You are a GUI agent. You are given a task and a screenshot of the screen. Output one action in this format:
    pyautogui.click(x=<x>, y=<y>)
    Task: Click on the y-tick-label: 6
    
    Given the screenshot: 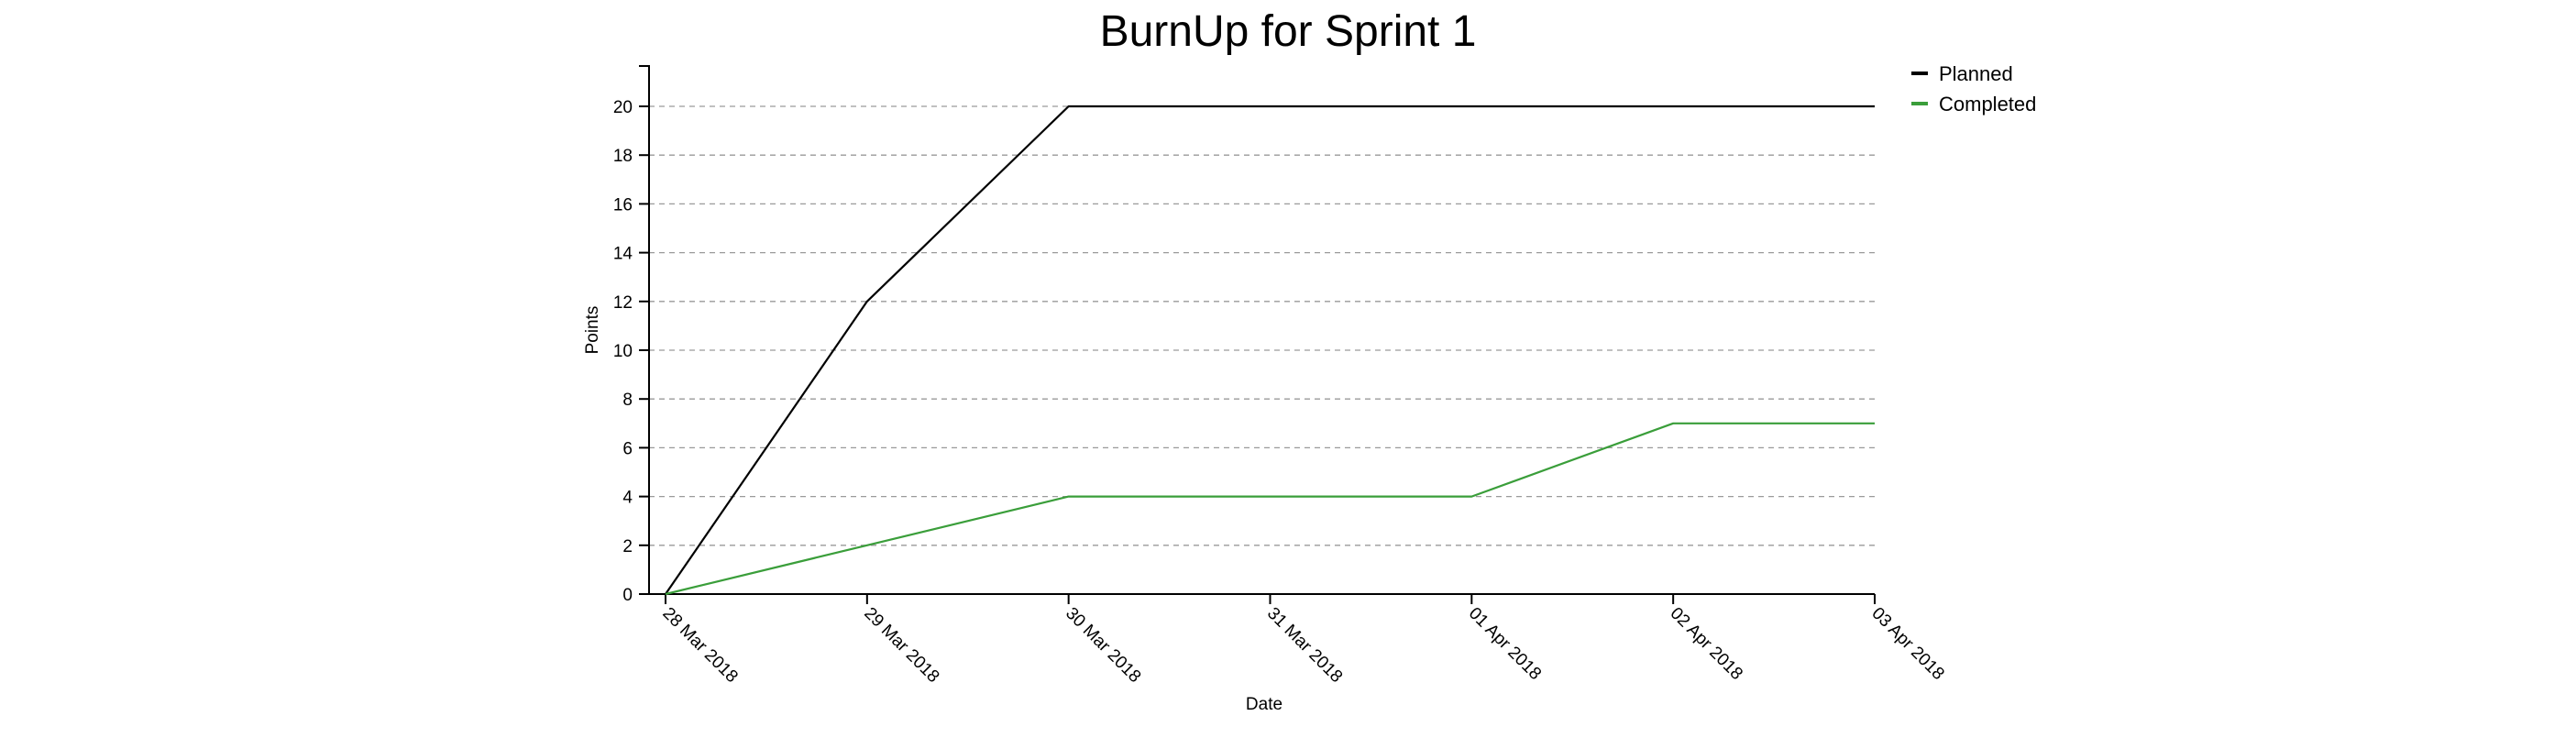 What is the action you would take?
    pyautogui.click(x=627, y=448)
    